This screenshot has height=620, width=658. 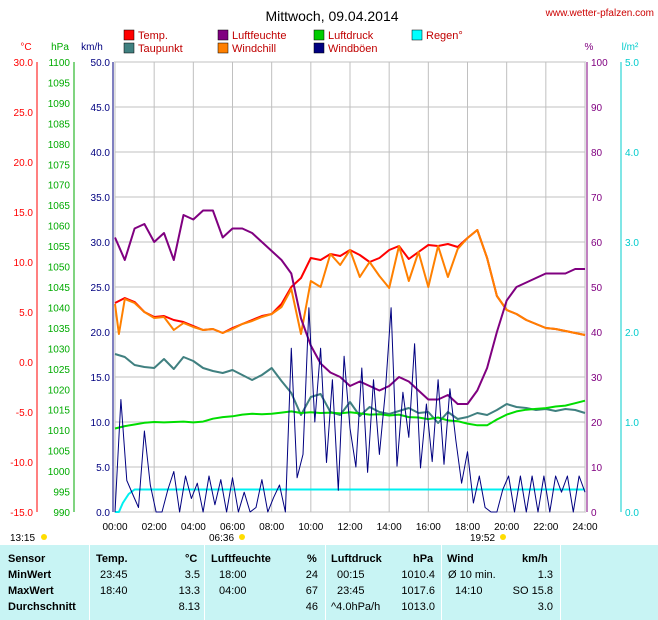 What do you see at coordinates (223, 48) in the screenshot?
I see `legend-windchill-swatch` at bounding box center [223, 48].